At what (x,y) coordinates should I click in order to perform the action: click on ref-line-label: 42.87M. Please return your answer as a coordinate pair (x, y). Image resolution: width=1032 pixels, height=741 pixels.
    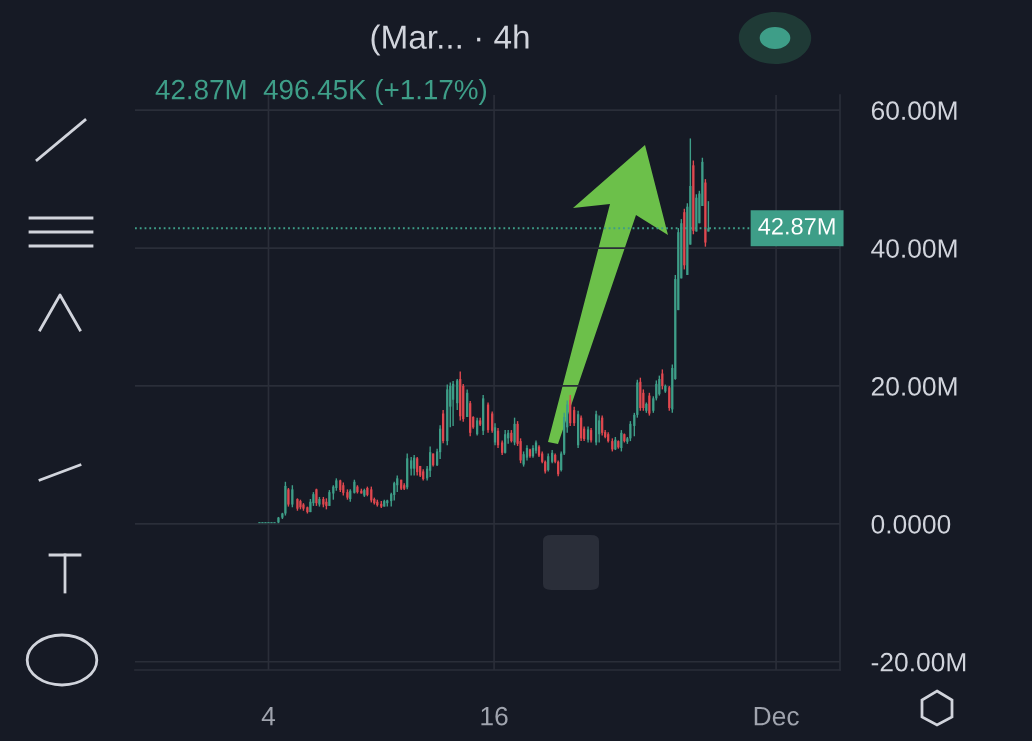
    Looking at the image, I should click on (796, 226).